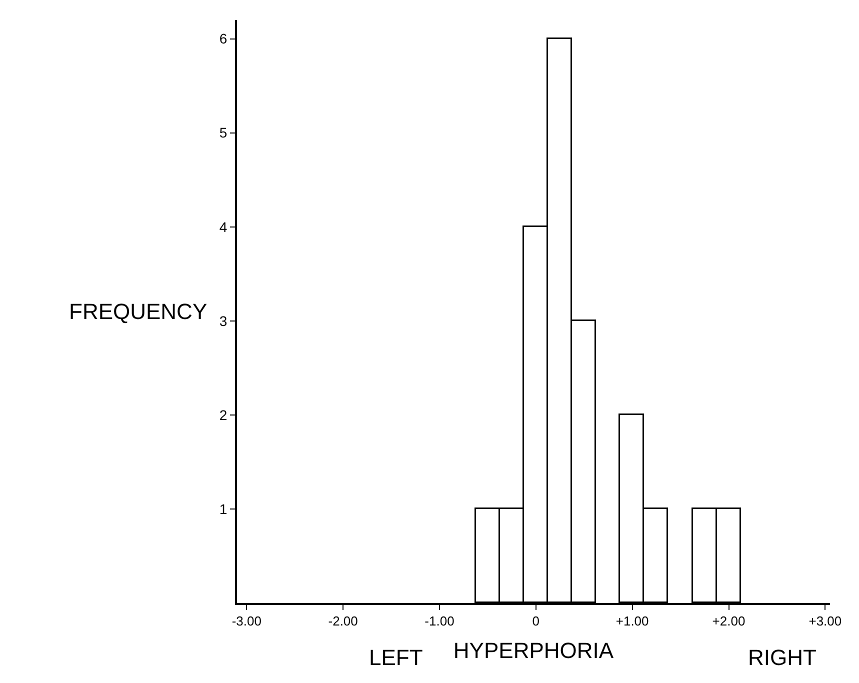 The width and height of the screenshot is (859, 683). I want to click on text: RIGHT, so click(782, 657).